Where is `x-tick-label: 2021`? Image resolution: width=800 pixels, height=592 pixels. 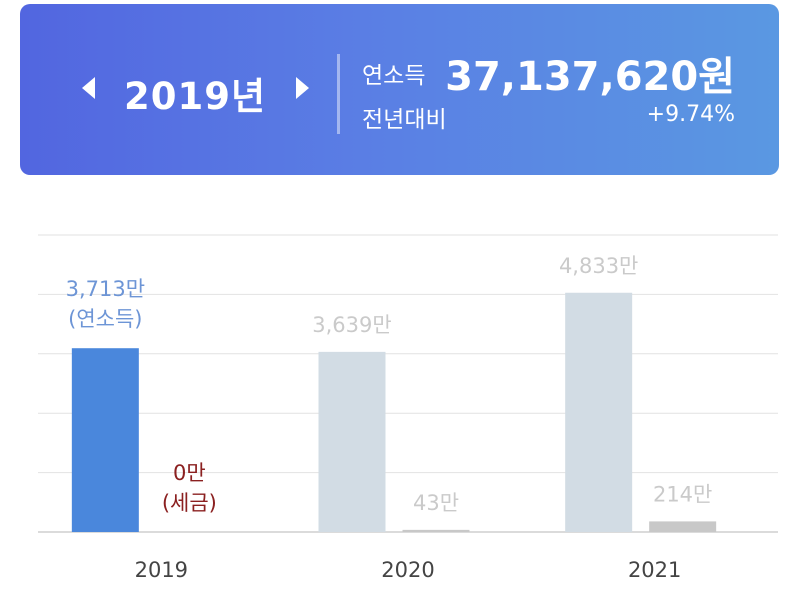
x-tick-label: 2021 is located at coordinates (654, 570).